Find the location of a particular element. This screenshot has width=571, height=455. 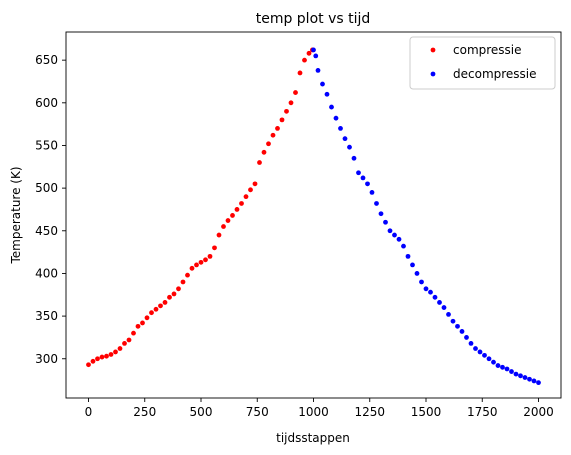

legend: compressie decompressie is located at coordinates (482, 63).